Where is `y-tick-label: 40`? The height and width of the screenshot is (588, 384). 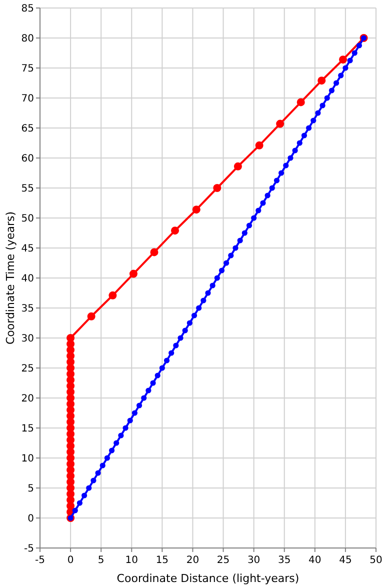
y-tick-label: 40 is located at coordinates (27, 279).